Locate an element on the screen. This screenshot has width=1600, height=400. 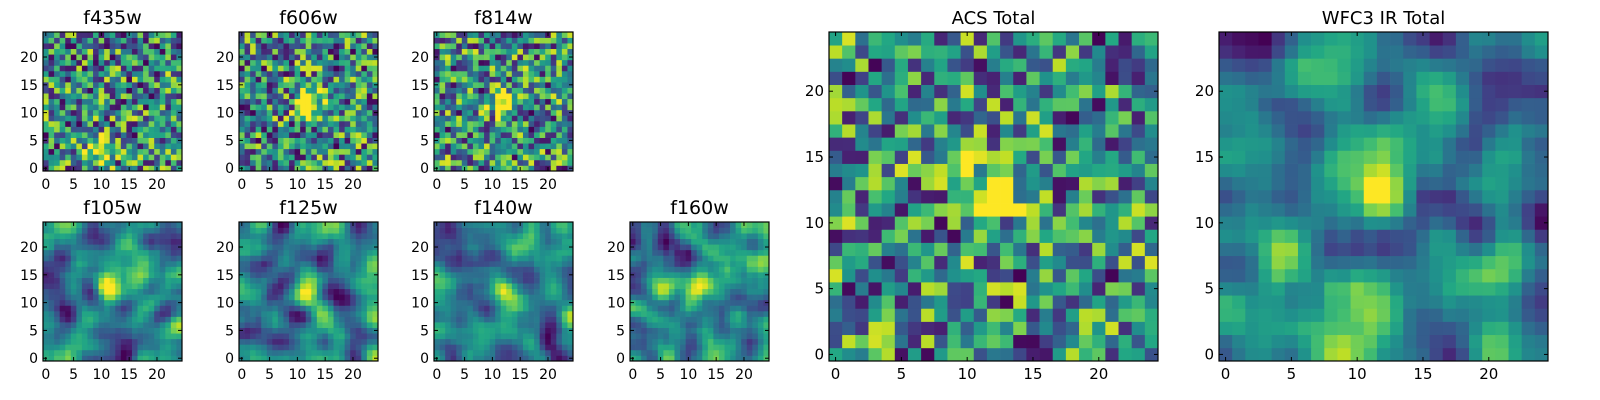
heatmap-cells is located at coordinates (504, 102).